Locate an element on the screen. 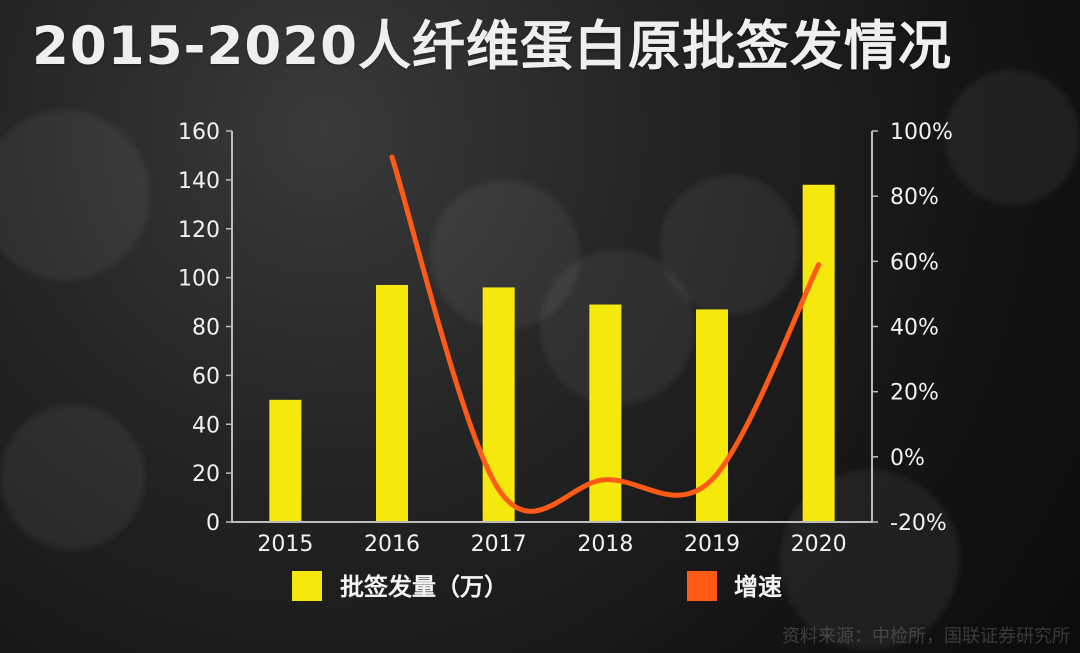 Image resolution: width=1080 pixels, height=653 pixels. right-axis-tick-label: 40% is located at coordinates (914, 328).